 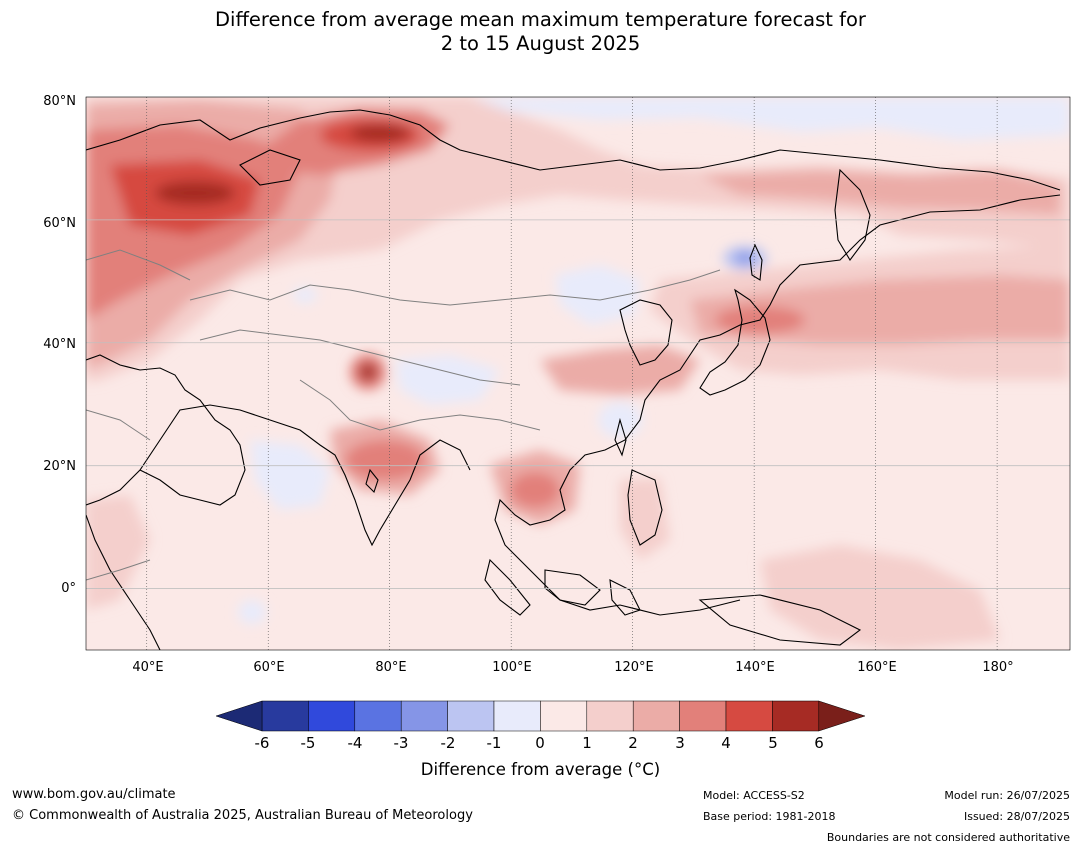 What do you see at coordinates (166, 430) in the screenshot?
I see `arabia-coast` at bounding box center [166, 430].